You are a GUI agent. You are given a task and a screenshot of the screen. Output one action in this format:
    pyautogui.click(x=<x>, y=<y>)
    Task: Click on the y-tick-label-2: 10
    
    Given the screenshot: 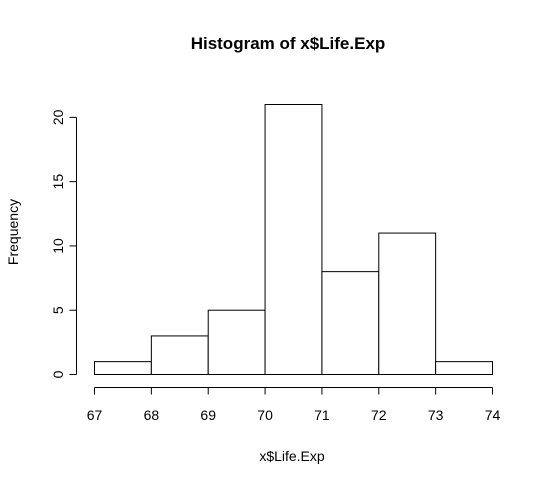 What is the action you would take?
    pyautogui.click(x=58, y=246)
    